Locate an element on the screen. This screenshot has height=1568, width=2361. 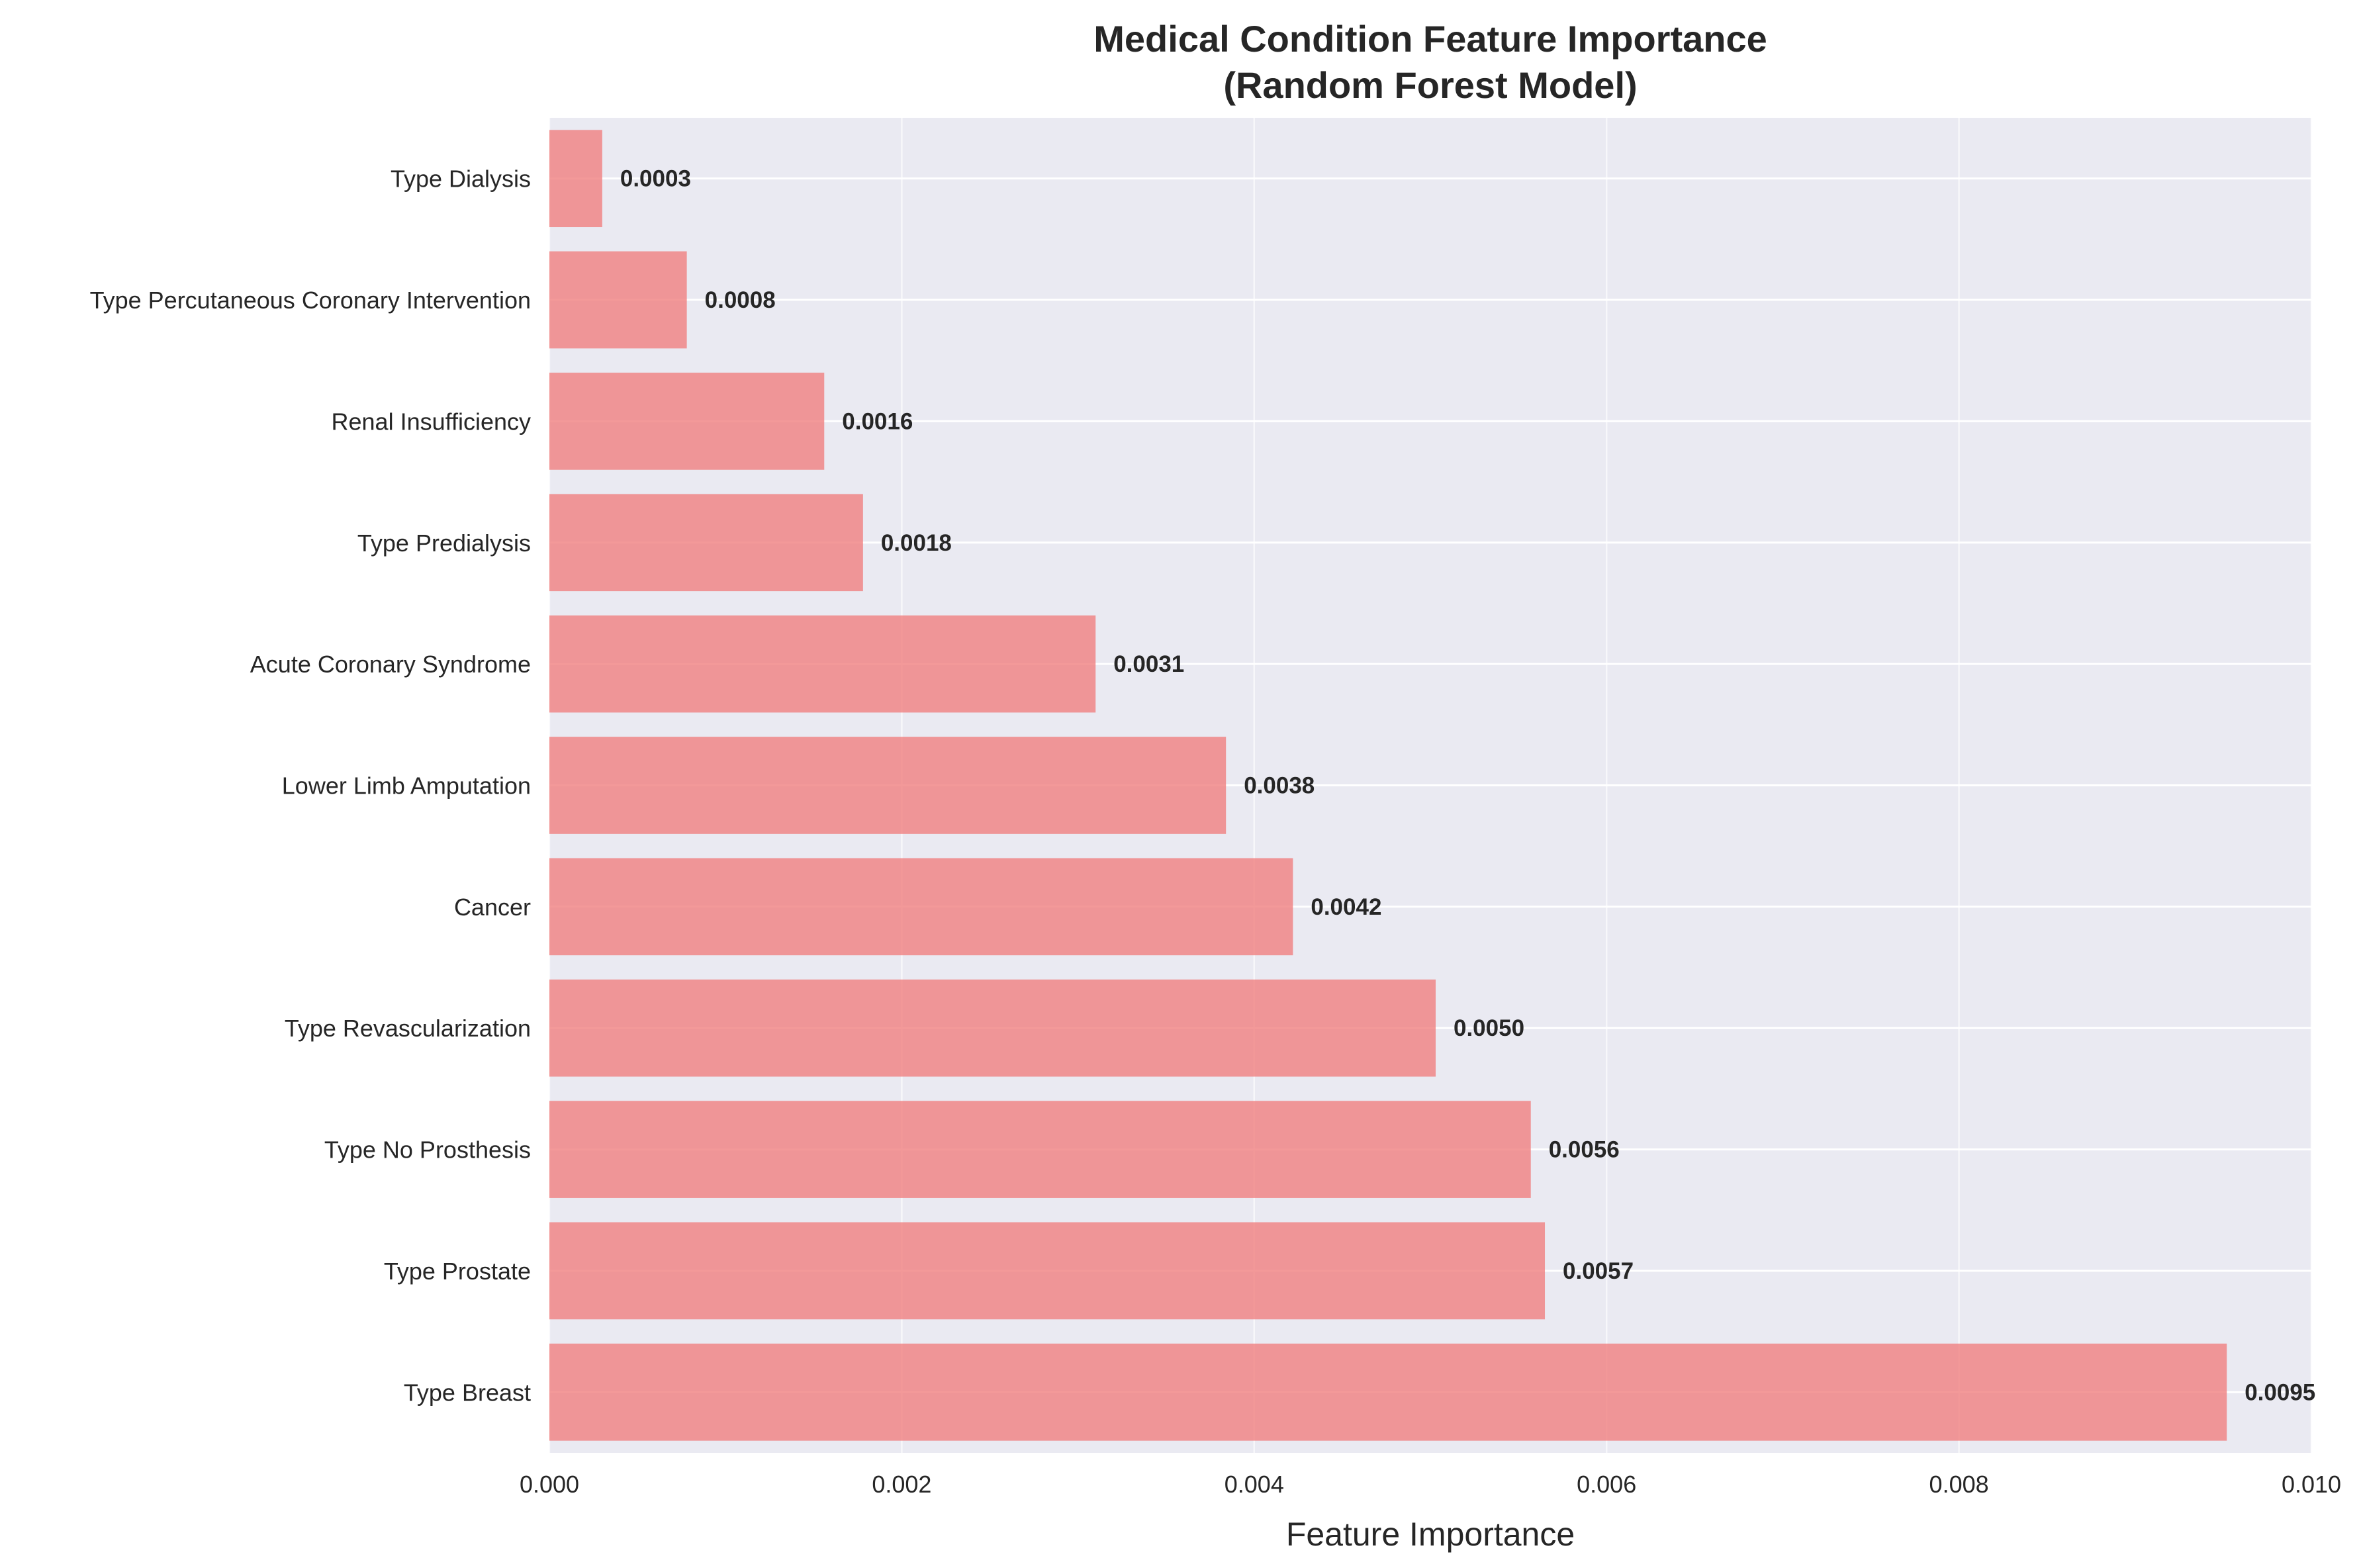
x-tick-label: 0.000 is located at coordinates (549, 1484).